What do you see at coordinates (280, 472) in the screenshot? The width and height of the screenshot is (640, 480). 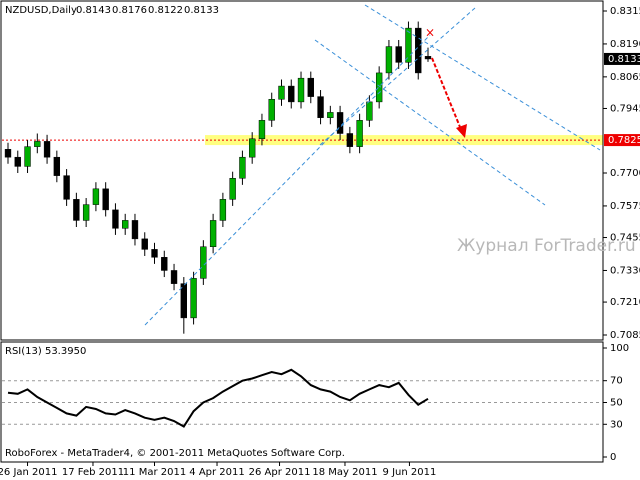 I see `x-tick-label: 26 Apr 2011` at bounding box center [280, 472].